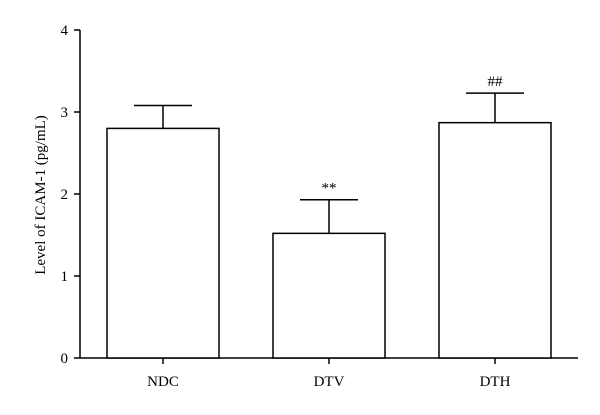 The width and height of the screenshot is (600, 415). What do you see at coordinates (495, 382) in the screenshot?
I see `category-label: DTH` at bounding box center [495, 382].